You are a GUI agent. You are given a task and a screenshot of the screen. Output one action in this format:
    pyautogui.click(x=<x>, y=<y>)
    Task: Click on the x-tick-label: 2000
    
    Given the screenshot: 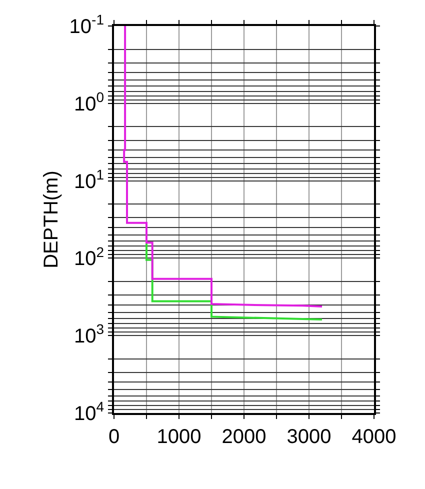 What is the action you would take?
    pyautogui.click(x=244, y=437)
    